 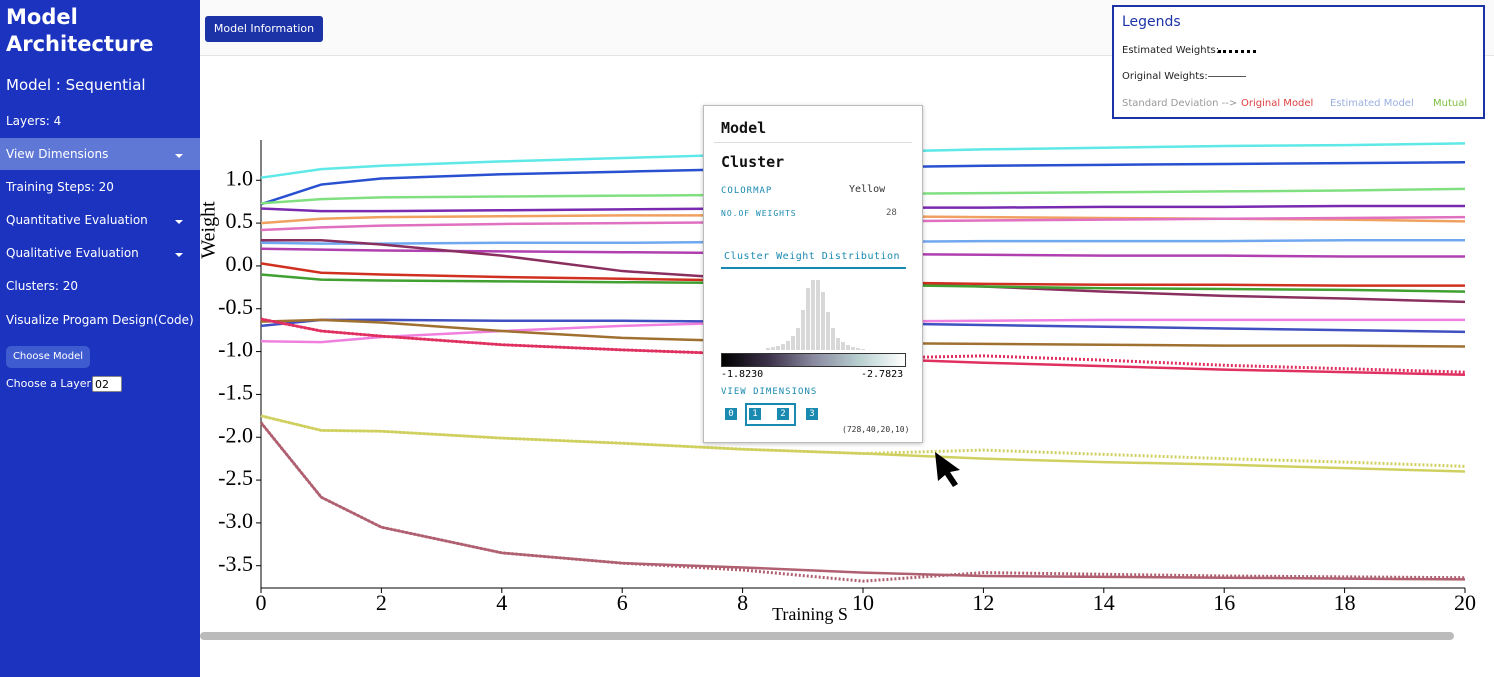 What do you see at coordinates (1277, 103) in the screenshot?
I see `legend-std-item: Original Model` at bounding box center [1277, 103].